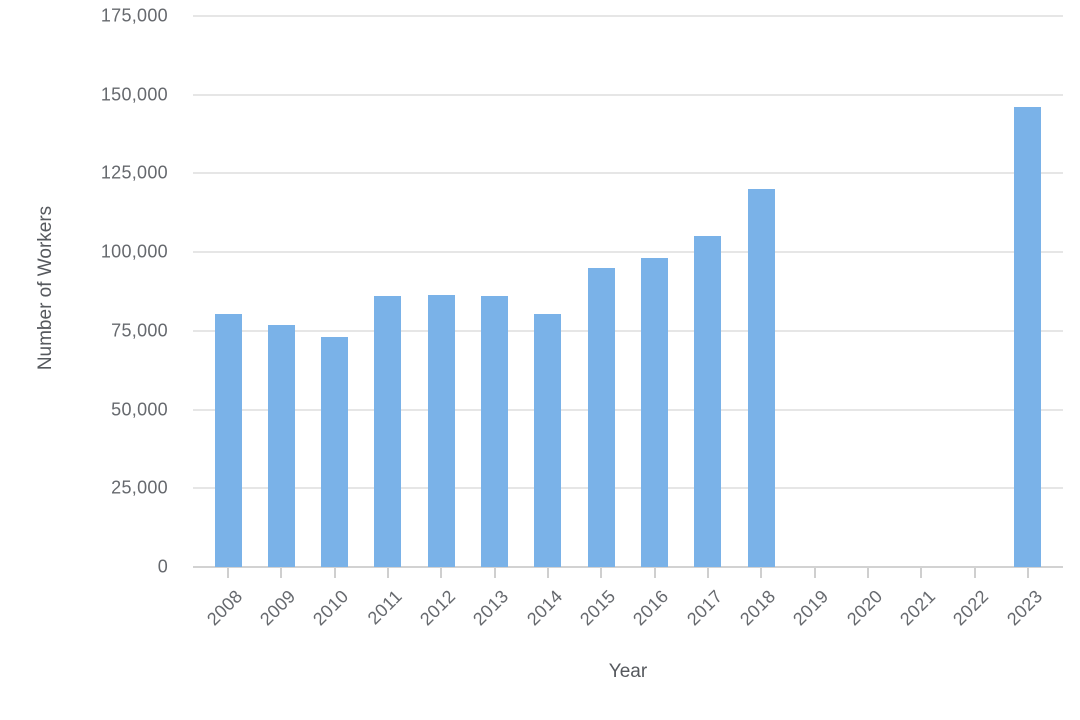 The width and height of the screenshot is (1080, 720). I want to click on x-tick-2008, so click(228, 573).